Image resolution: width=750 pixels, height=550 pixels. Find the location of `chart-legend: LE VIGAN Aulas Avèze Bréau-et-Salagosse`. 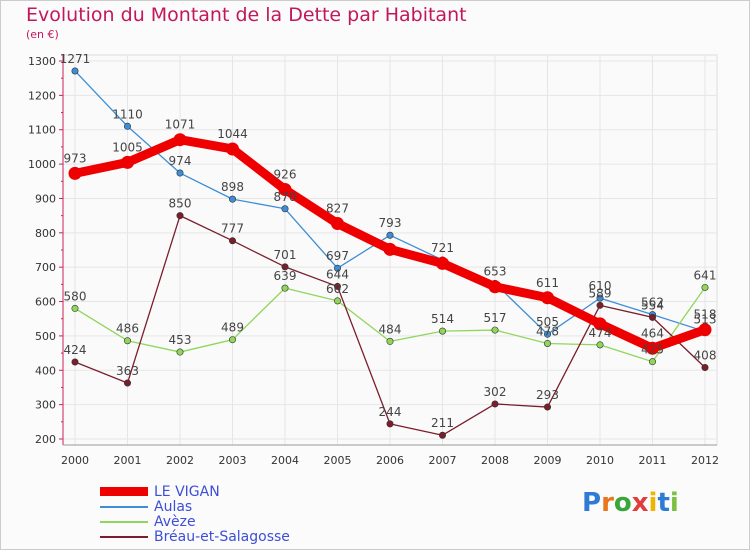

chart-legend: LE VIGAN Aulas Avèze Bréau-et-Salagosse is located at coordinates (195, 514).